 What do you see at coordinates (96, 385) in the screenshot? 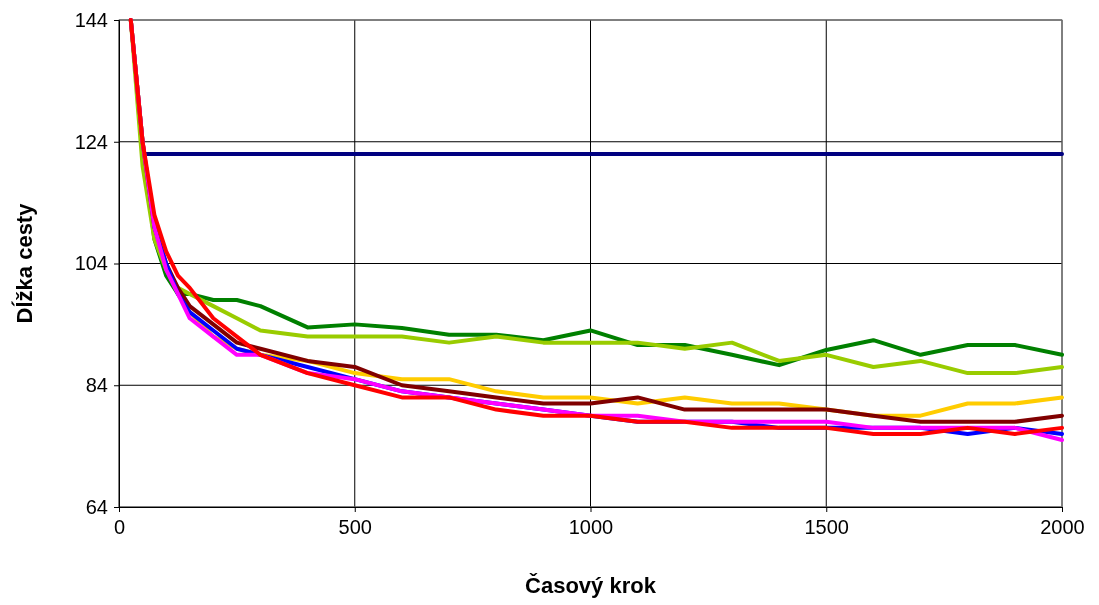
I see `y-tick-label: 84` at bounding box center [96, 385].